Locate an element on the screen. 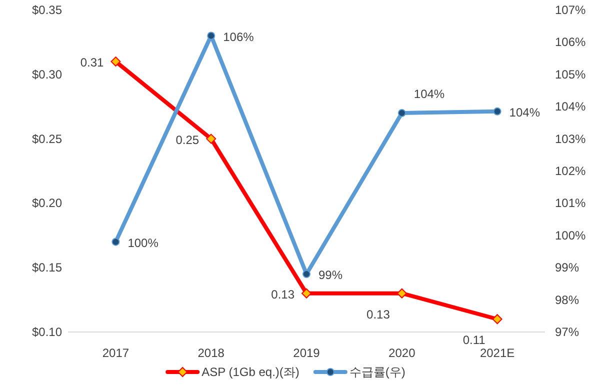 The image size is (589, 389). x-tick-label: 2017 is located at coordinates (116, 353).